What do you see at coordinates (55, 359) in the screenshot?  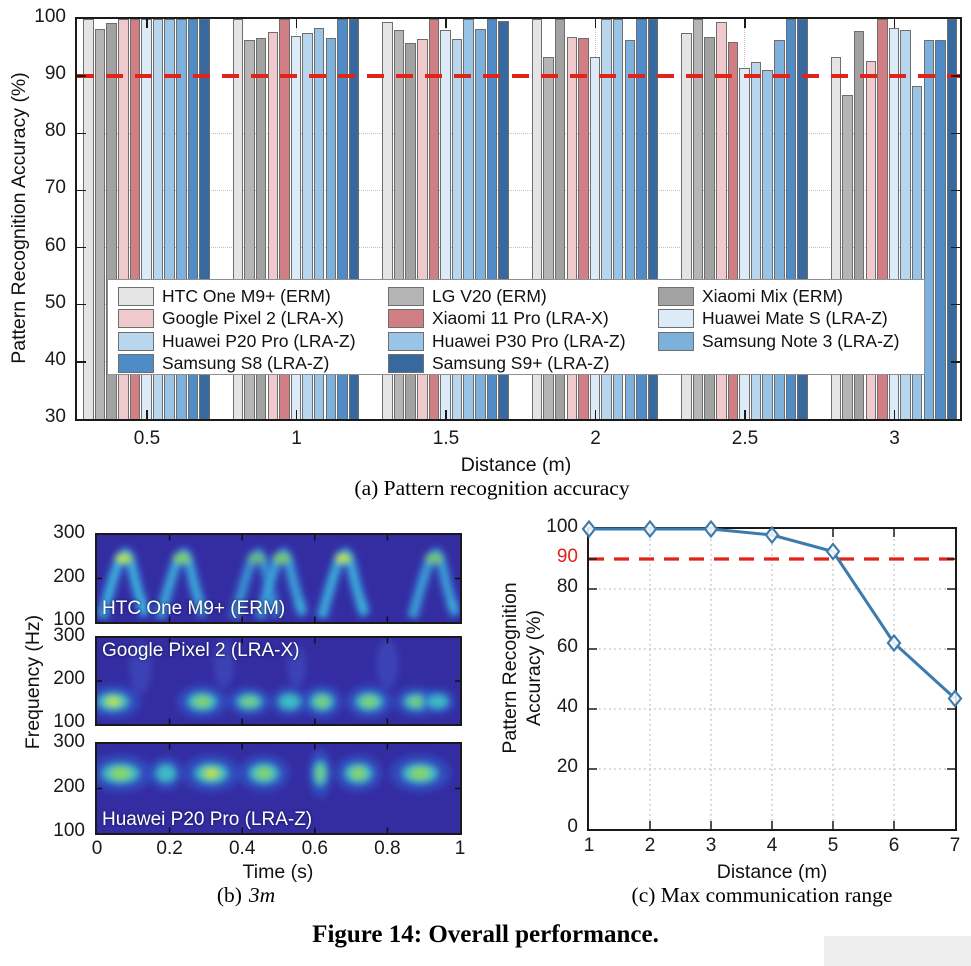 I see `panel-a-y-tick-label: 40` at bounding box center [55, 359].